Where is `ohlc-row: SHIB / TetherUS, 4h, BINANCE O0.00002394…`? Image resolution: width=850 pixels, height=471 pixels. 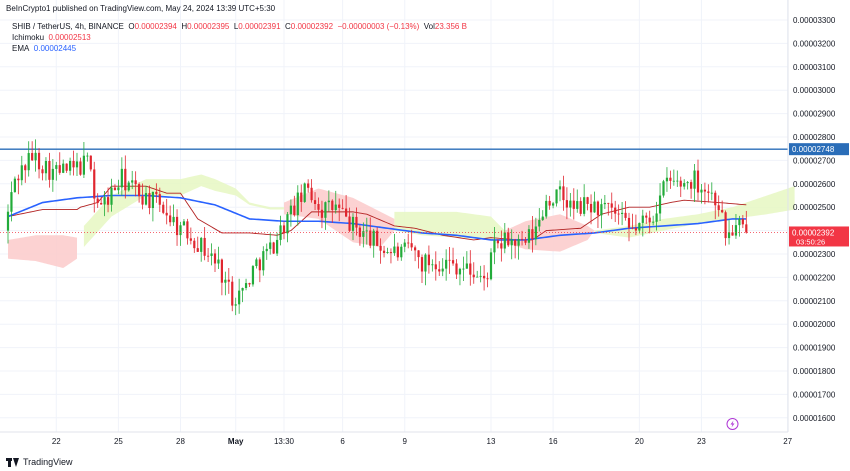
ohlc-row: SHIB / TetherUS, 4h, BINANCE O0.00002394… is located at coordinates (239, 26).